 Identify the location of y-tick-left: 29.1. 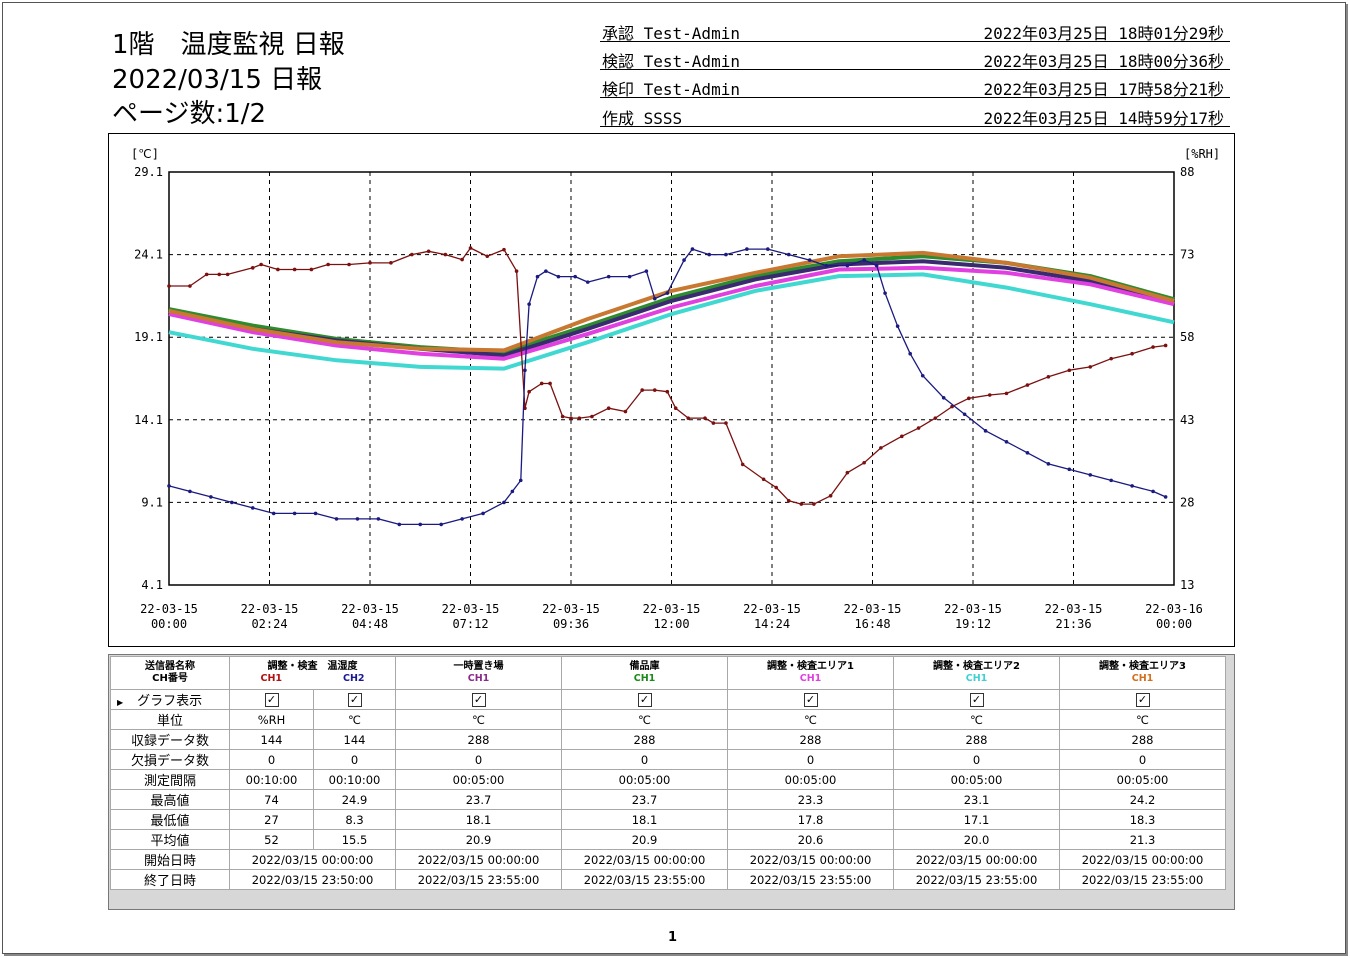
(148, 172).